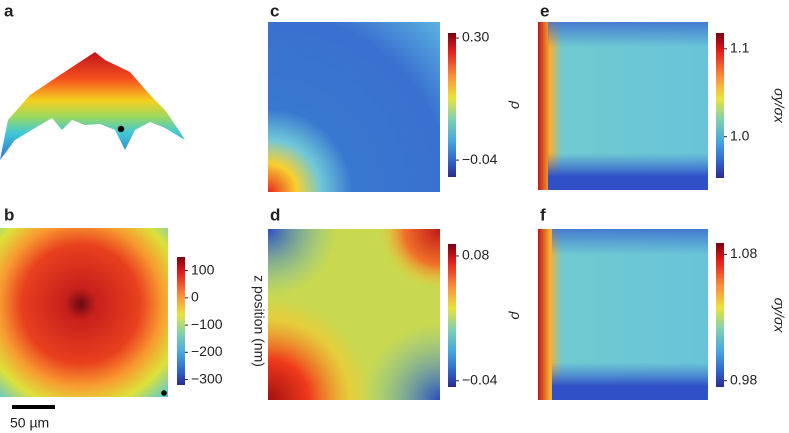  I want to click on tick-label: 1.0, so click(740, 135).